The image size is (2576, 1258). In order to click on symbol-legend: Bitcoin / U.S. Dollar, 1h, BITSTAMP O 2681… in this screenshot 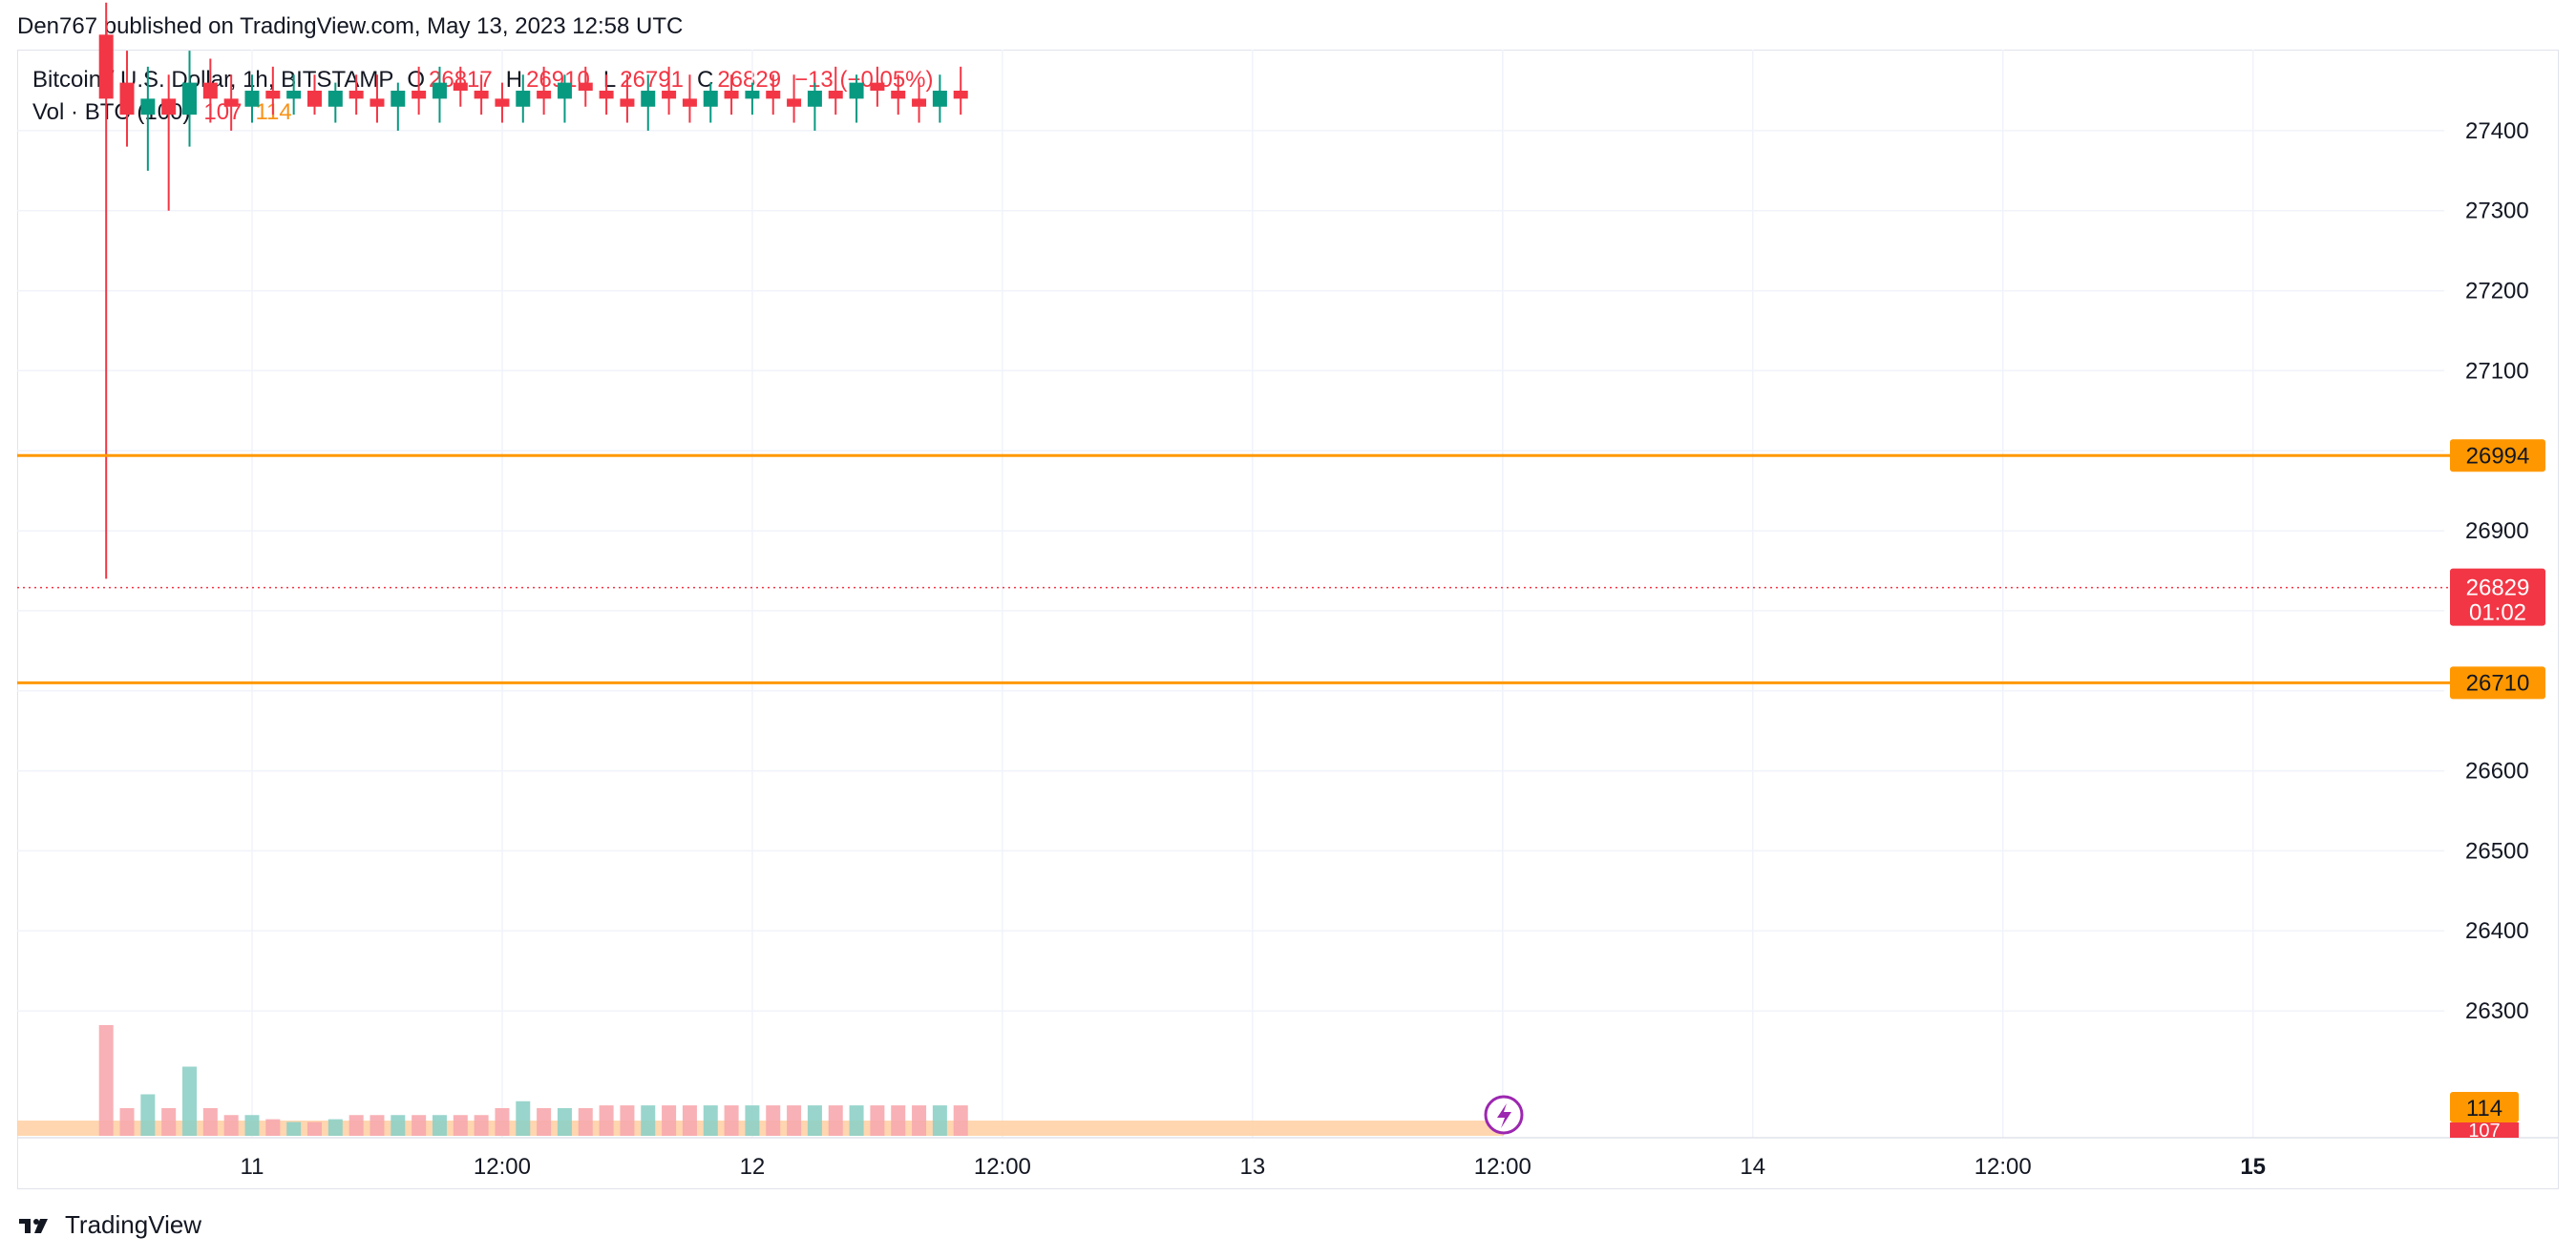, I will do `click(489, 81)`.